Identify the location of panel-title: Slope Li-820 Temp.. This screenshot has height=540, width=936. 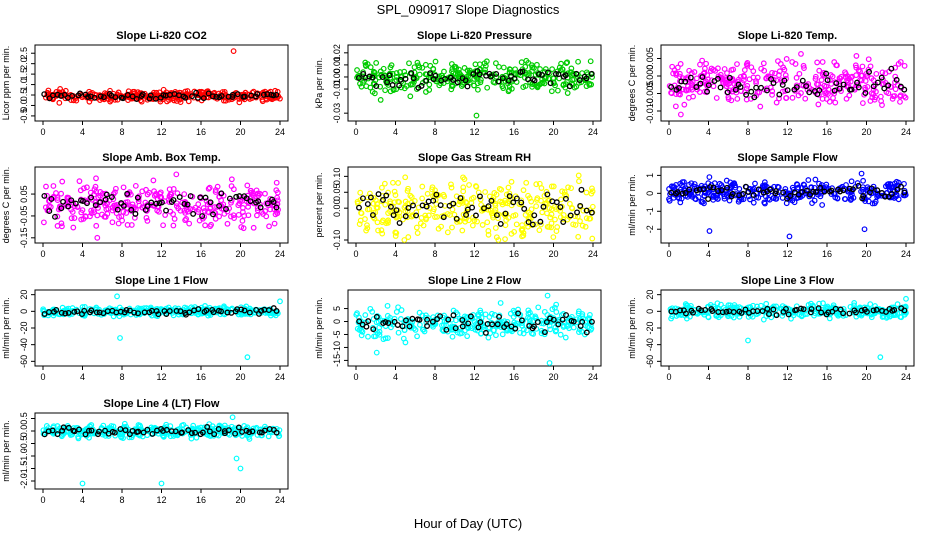
(787, 36).